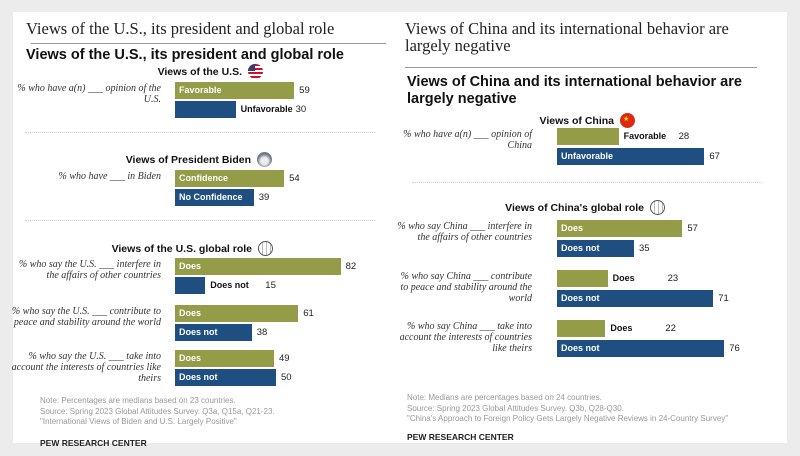 The image size is (800, 456). What do you see at coordinates (188, 160) in the screenshot?
I see `section-title: Views of President Biden` at bounding box center [188, 160].